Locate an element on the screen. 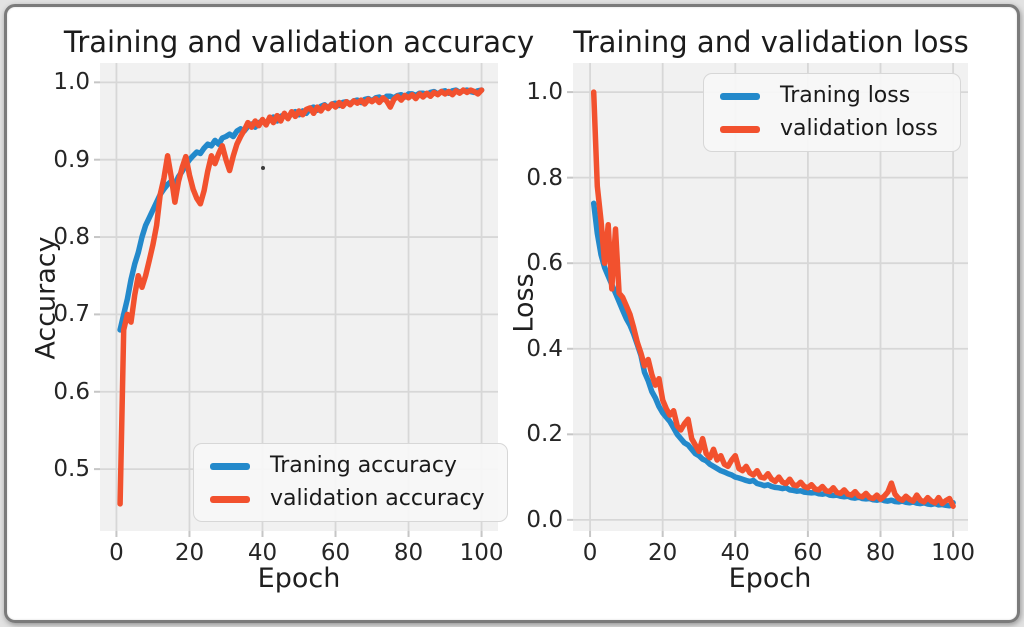 This screenshot has height=627, width=1024. y-tick-label: 0.0 is located at coordinates (544, 519).